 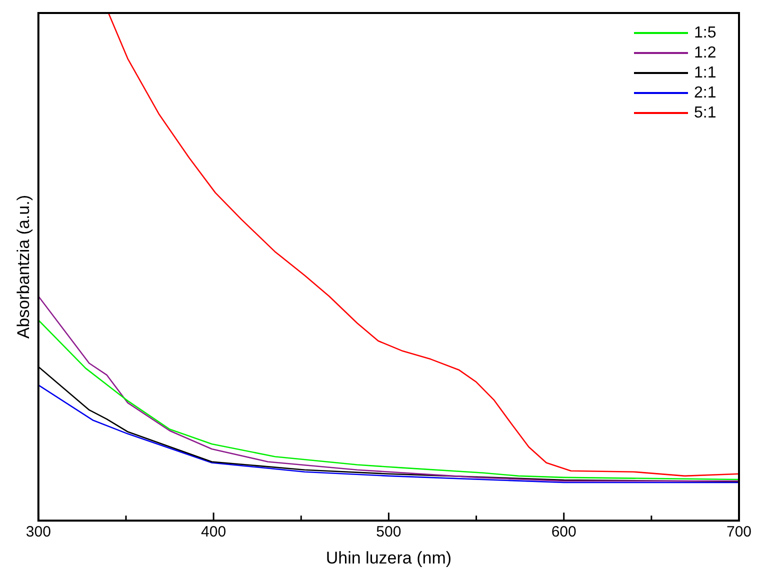 What do you see at coordinates (705, 73) in the screenshot?
I see `legend-label: 1:1` at bounding box center [705, 73].